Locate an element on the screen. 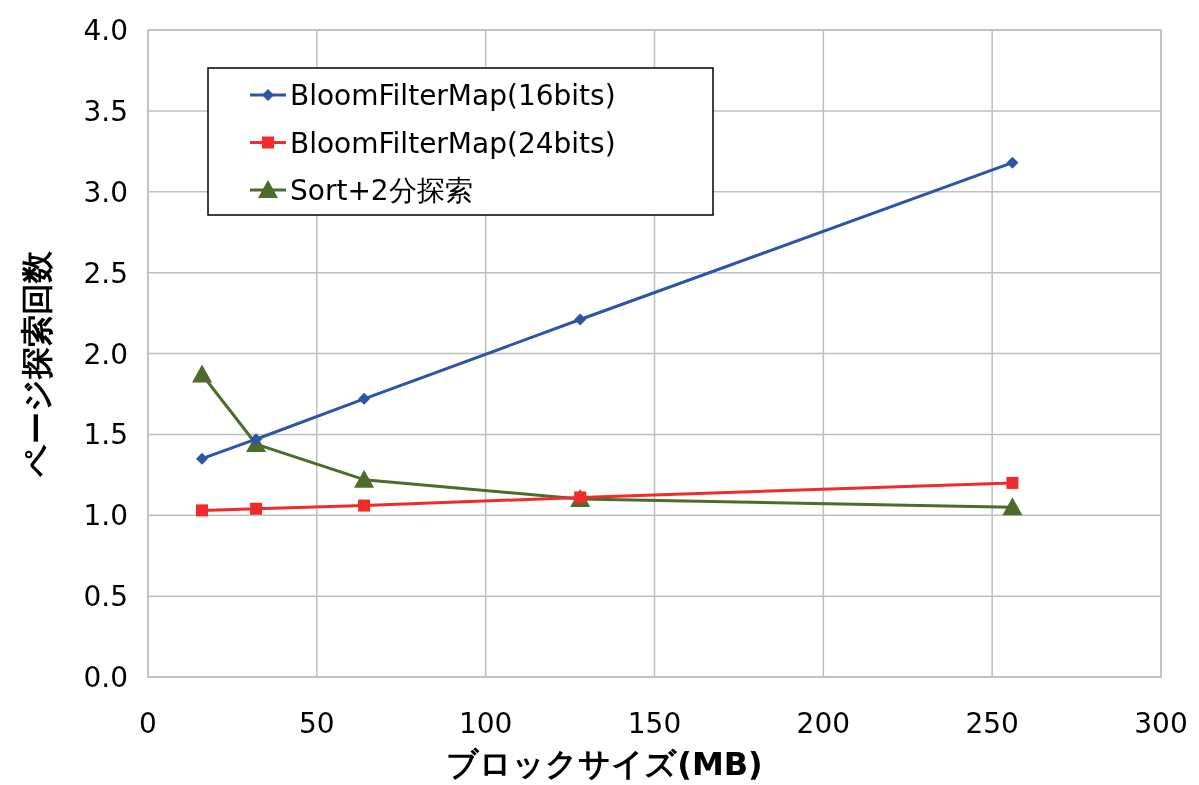 The width and height of the screenshot is (1199, 785). y-tick-label: 4.0 is located at coordinates (105, 30).